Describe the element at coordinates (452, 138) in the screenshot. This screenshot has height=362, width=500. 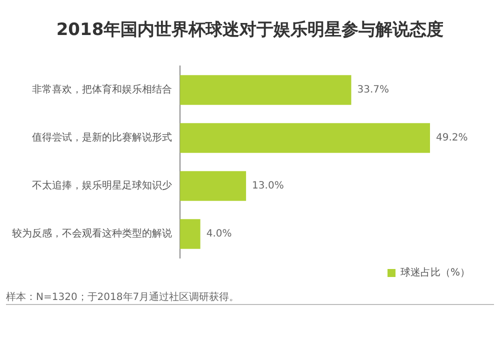
I see `data-label: 49.2%` at that location.